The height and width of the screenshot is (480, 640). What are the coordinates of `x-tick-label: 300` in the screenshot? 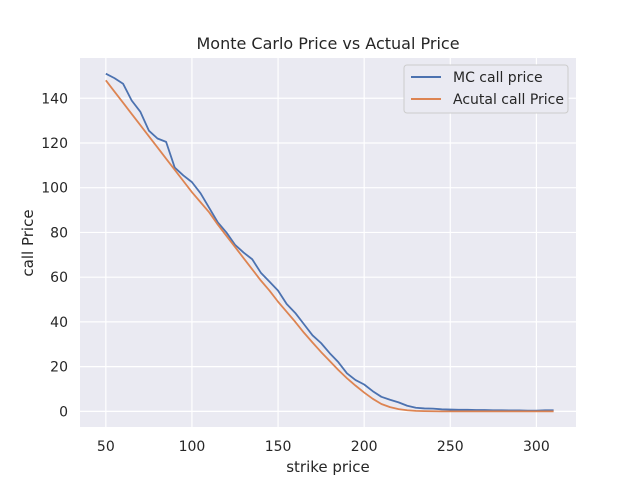 It's located at (536, 447).